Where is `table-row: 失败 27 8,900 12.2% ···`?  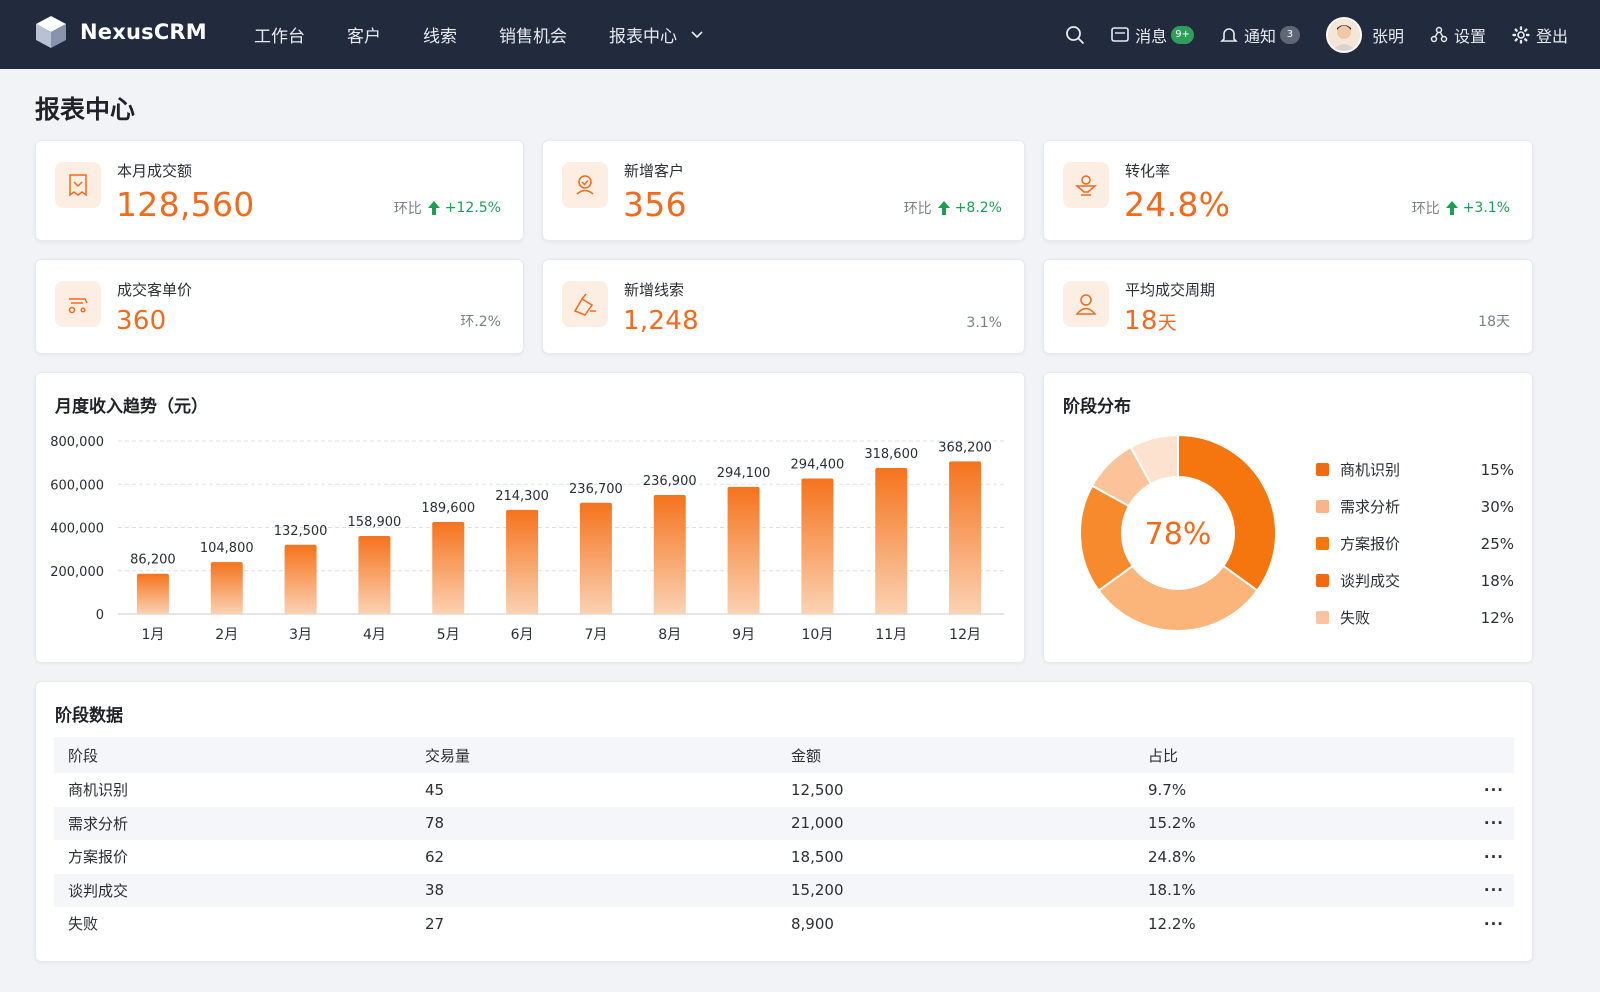 table-row: 失败 27 8,900 12.2% ··· is located at coordinates (784, 924).